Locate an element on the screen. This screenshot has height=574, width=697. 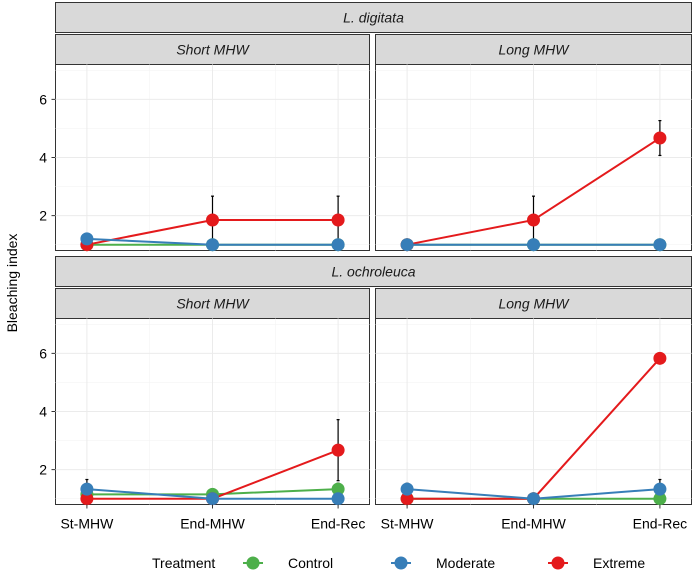
plot-panel-ochroleuca-short is located at coordinates (212, 412).